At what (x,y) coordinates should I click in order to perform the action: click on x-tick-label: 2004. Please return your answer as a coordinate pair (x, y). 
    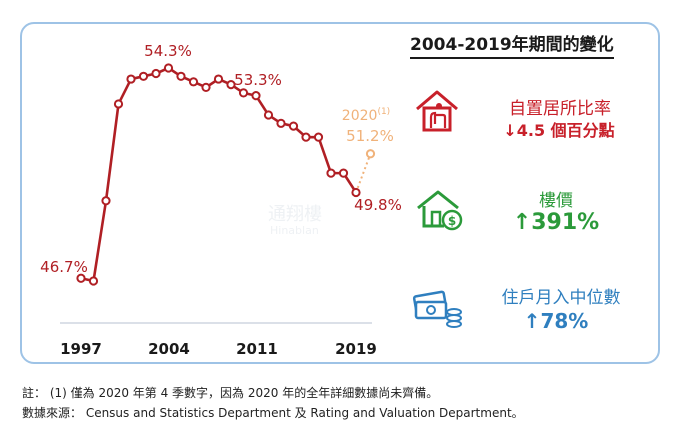
    Looking at the image, I should click on (169, 349).